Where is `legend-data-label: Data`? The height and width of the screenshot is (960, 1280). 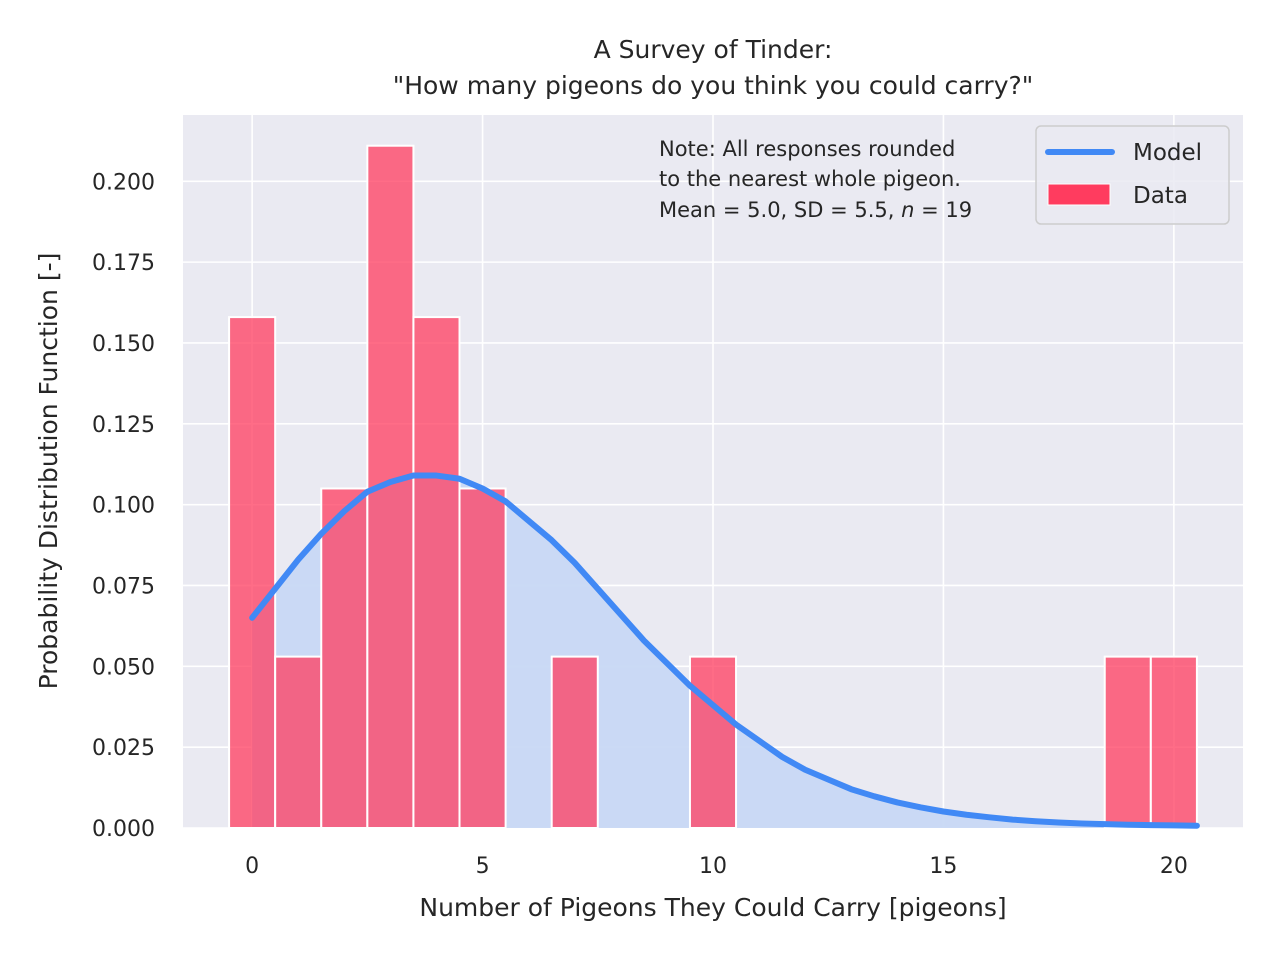
legend-data-label: Data is located at coordinates (1160, 196).